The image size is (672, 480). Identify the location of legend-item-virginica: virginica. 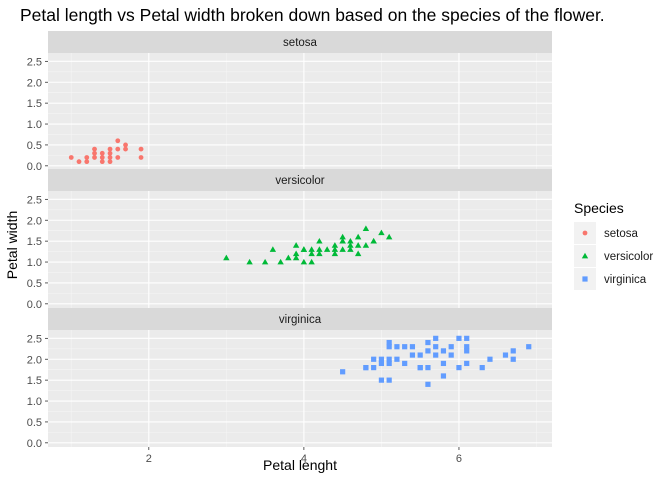
(610, 279).